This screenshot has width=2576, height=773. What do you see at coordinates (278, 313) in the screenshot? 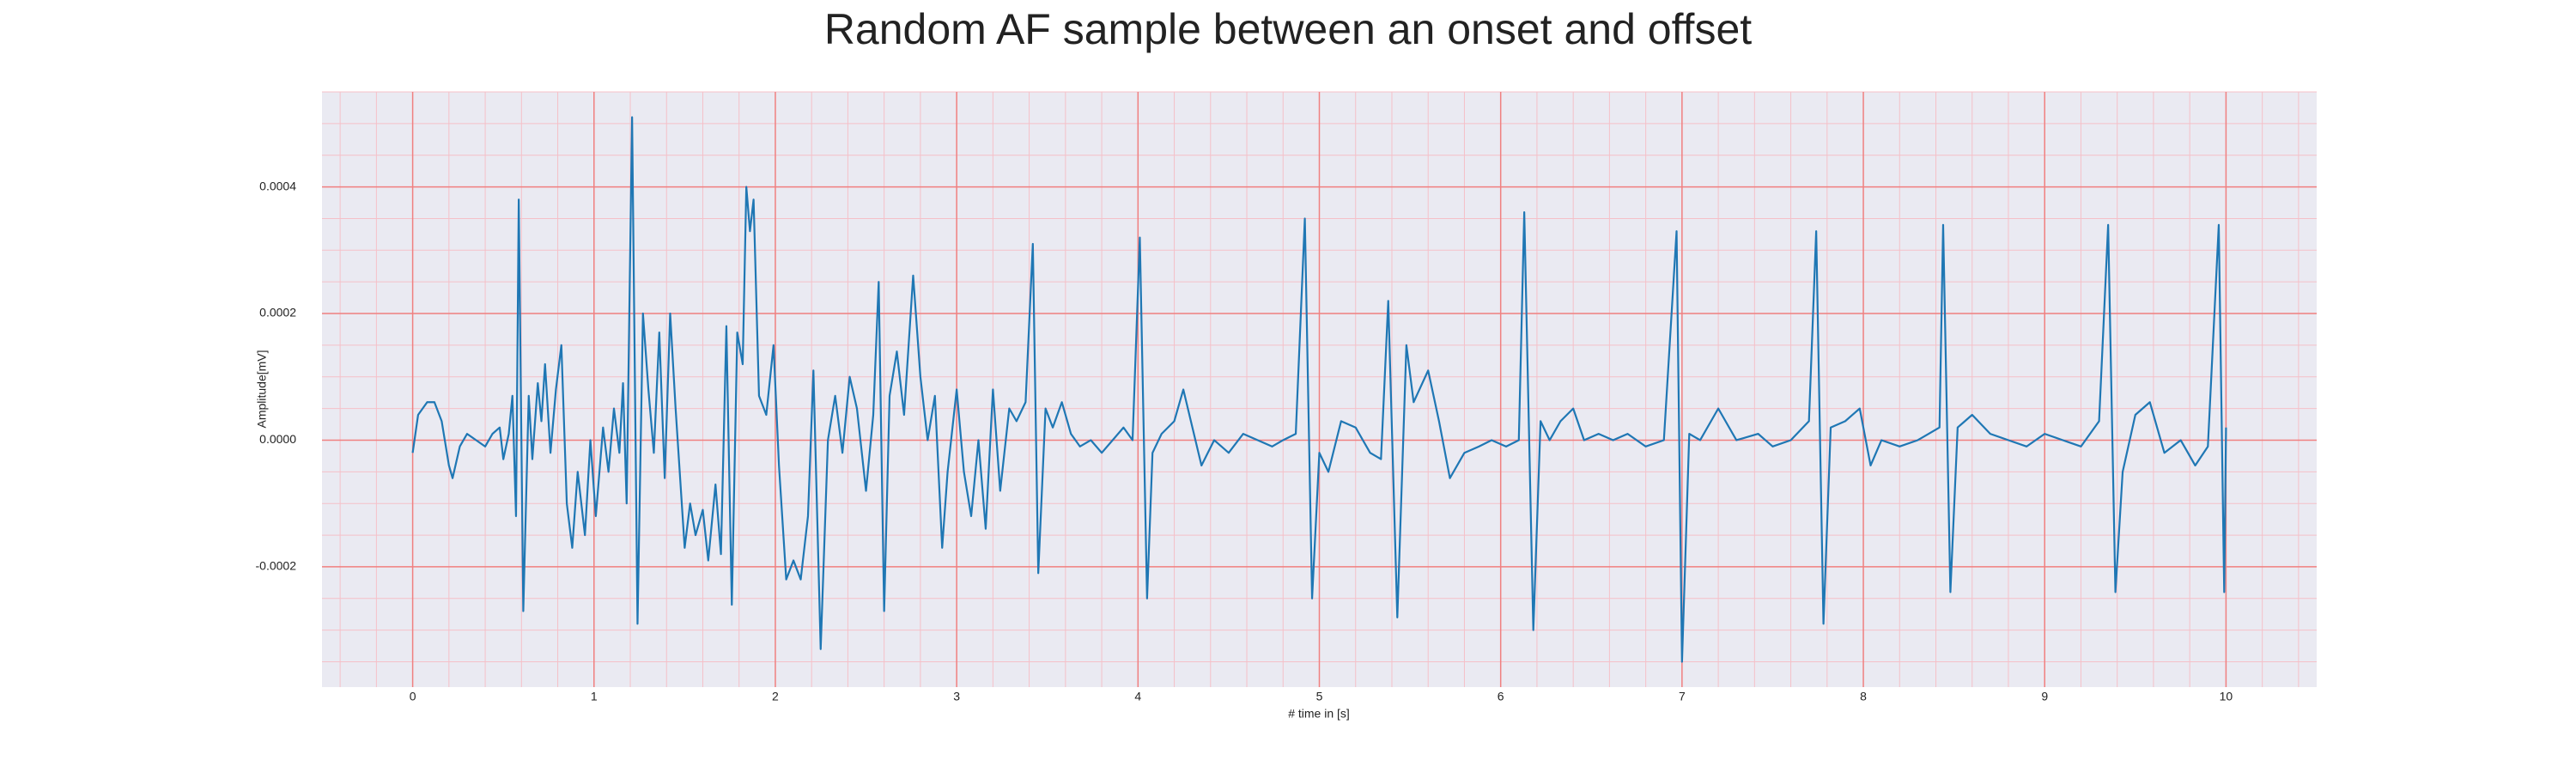
I see `y-tick-label: 0.0002` at bounding box center [278, 313].